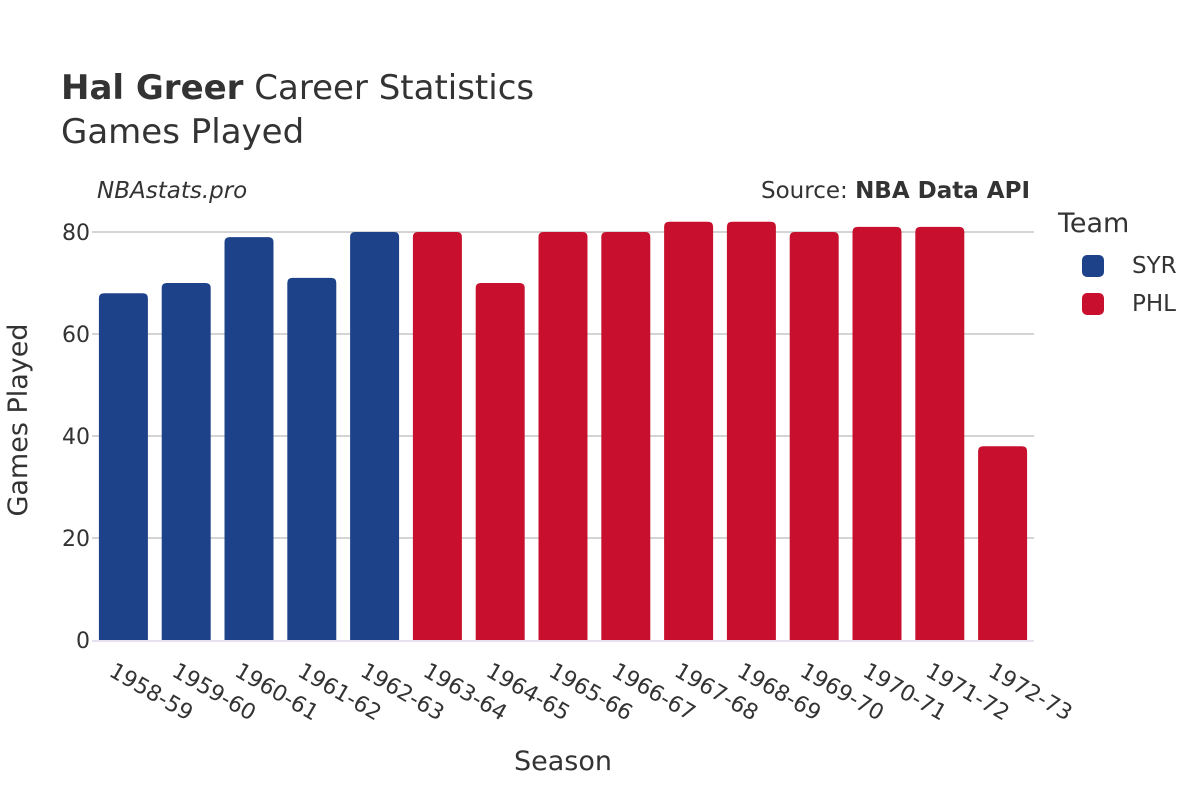 The image size is (1200, 800). I want to click on legend: Team SYR PHL, so click(1117, 265).